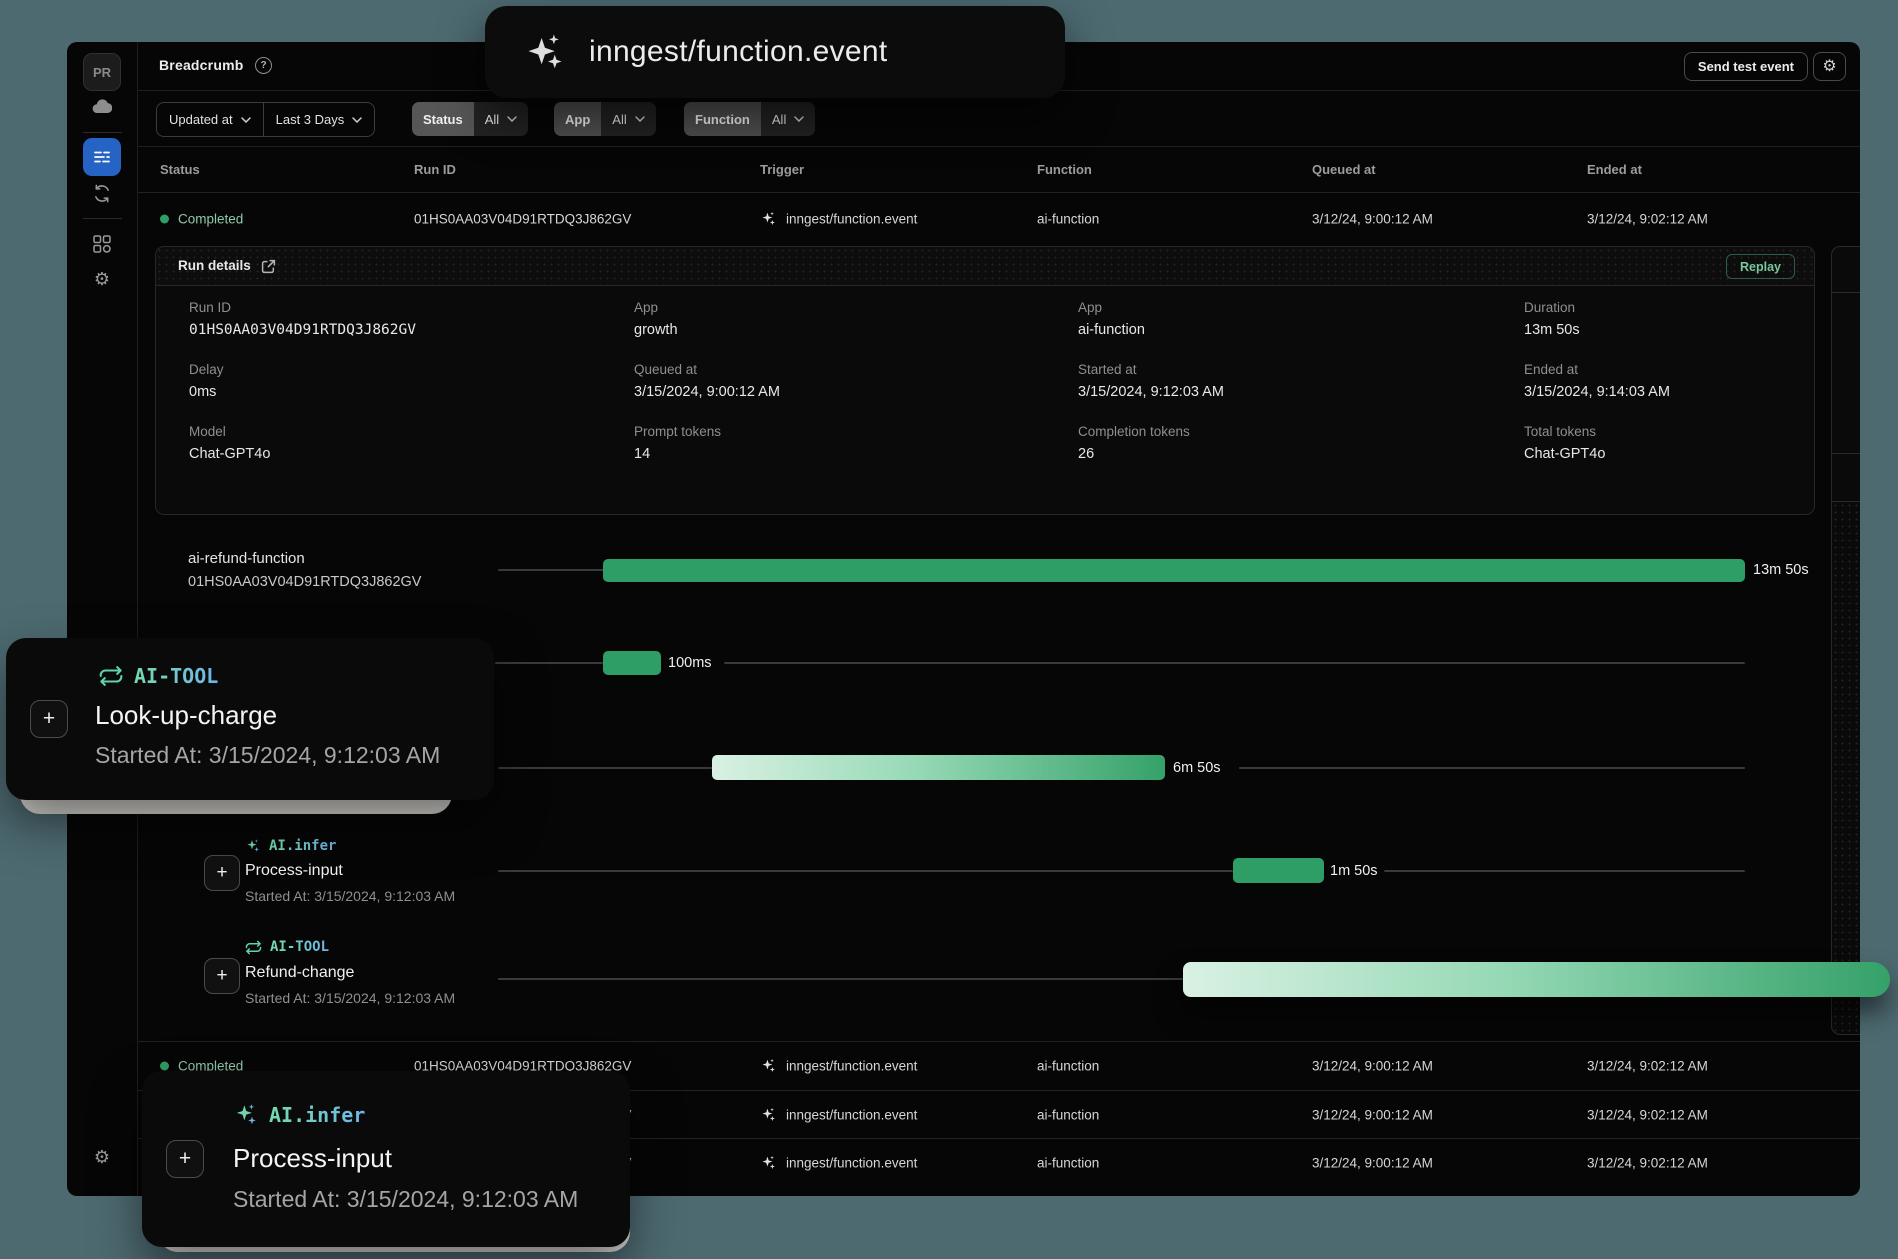 Image resolution: width=1898 pixels, height=1259 pixels. What do you see at coordinates (201, 119) in the screenshot?
I see `sort-filter-label: Updated at` at bounding box center [201, 119].